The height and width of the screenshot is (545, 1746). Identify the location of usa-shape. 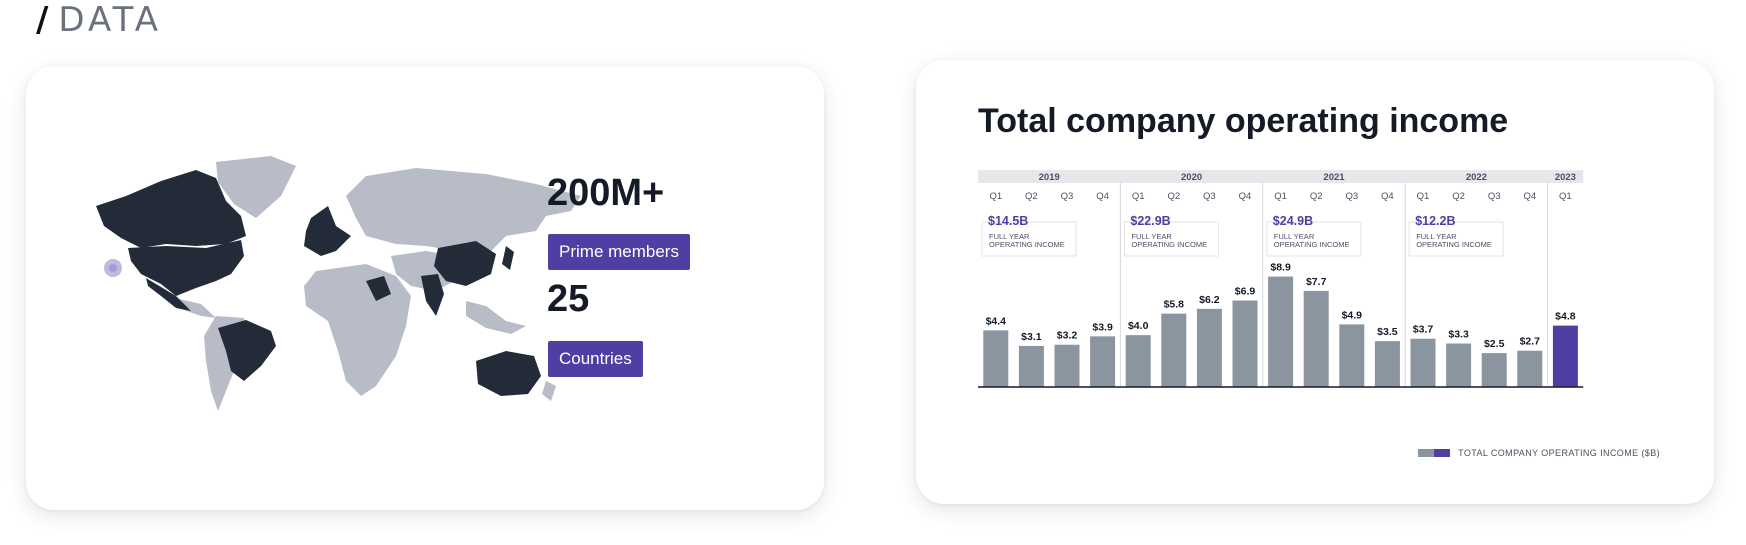
(186, 268).